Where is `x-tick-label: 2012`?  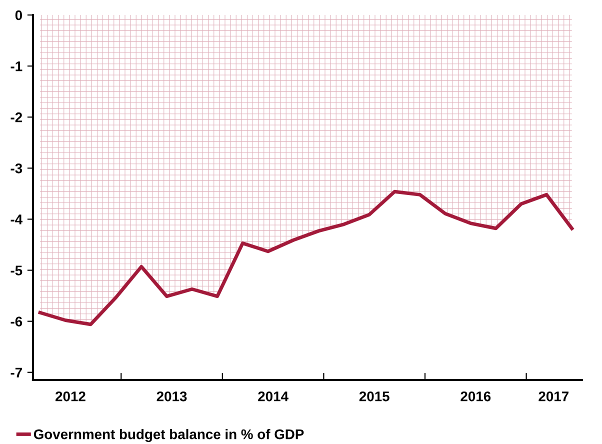 x-tick-label: 2012 is located at coordinates (71, 396).